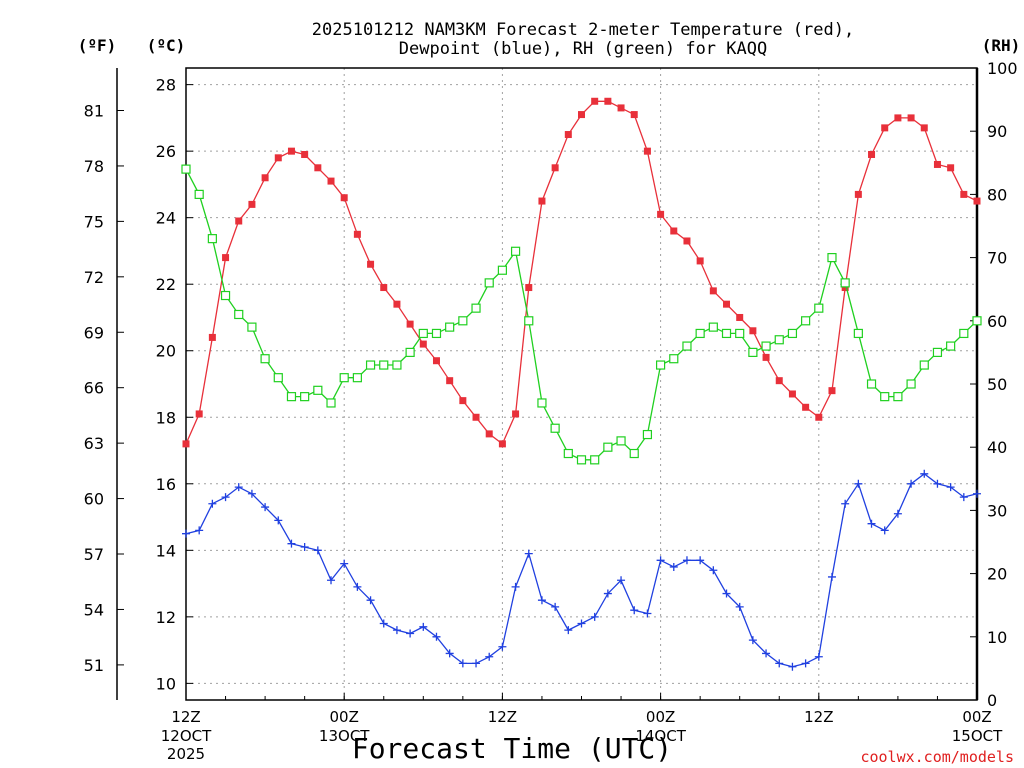  I want to click on fahrenheit-axis-unit: (ºF), so click(97, 45).